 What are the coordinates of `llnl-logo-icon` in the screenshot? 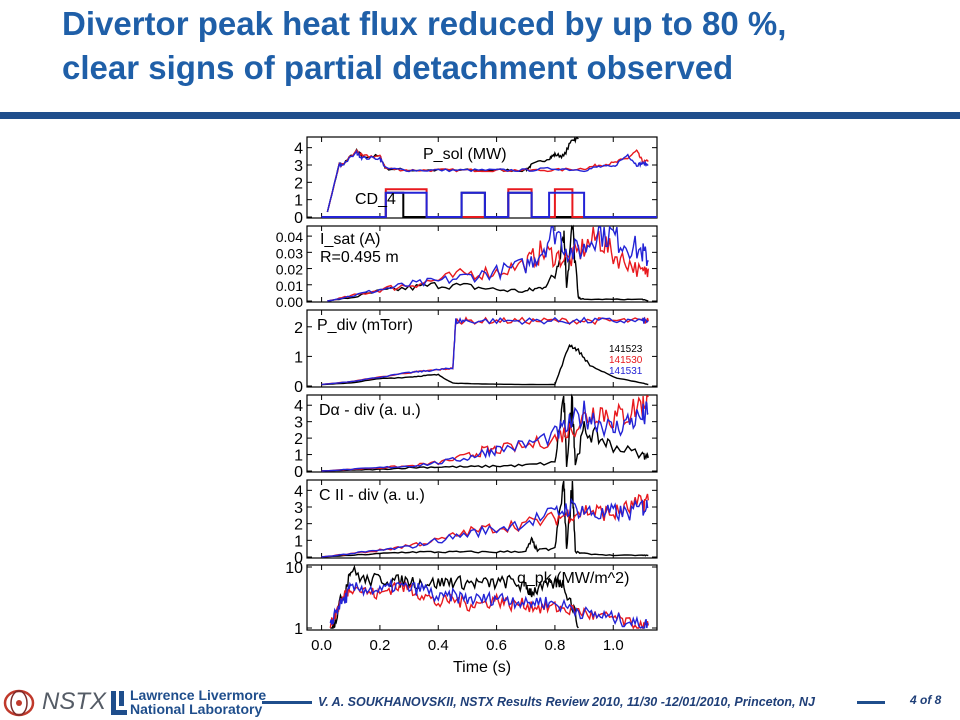 It's located at (119, 703).